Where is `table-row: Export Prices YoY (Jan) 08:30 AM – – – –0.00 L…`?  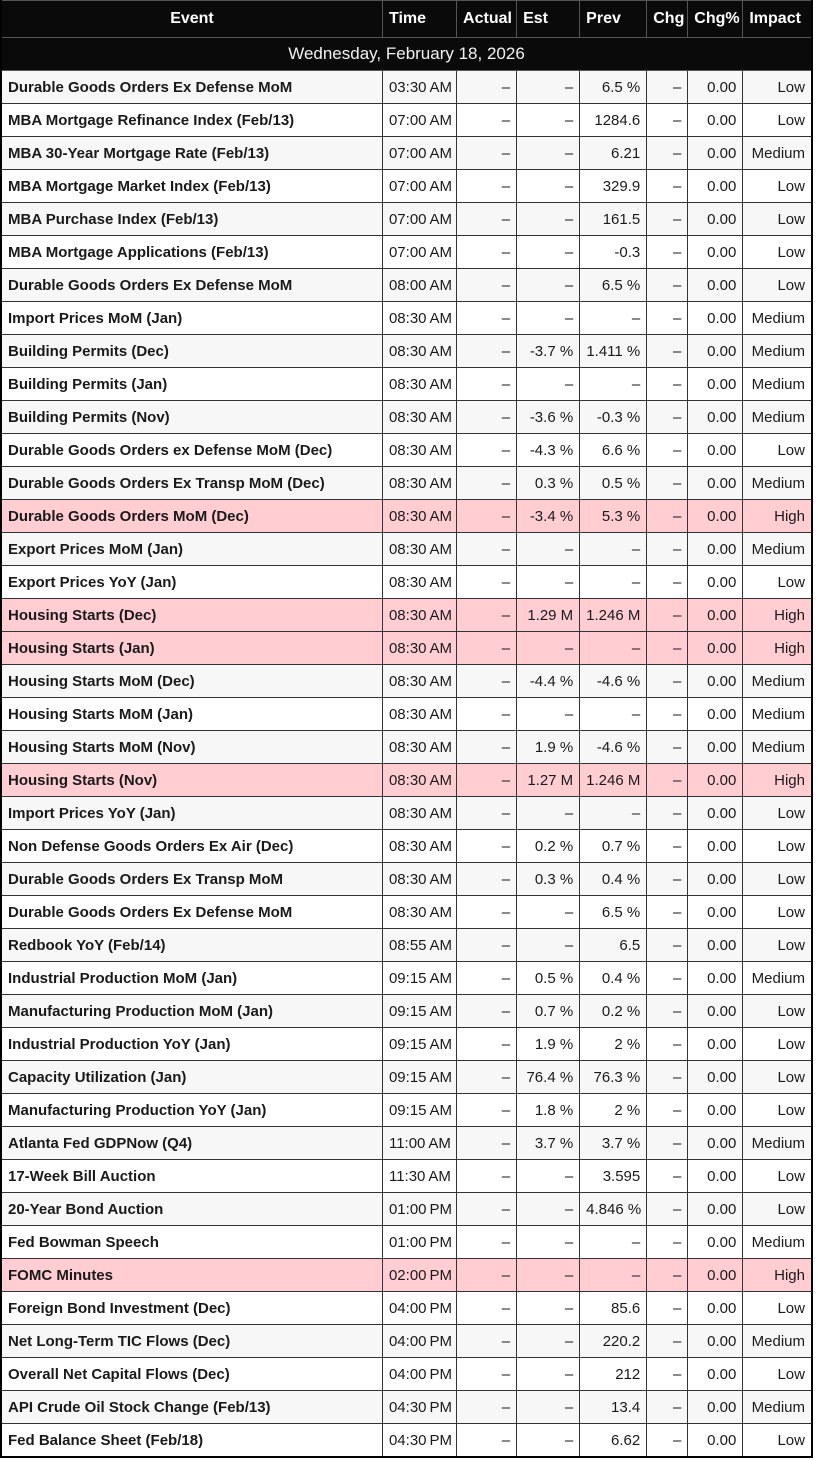 table-row: Export Prices YoY (Jan) 08:30 AM – – – –0.00 L… is located at coordinates (406, 582).